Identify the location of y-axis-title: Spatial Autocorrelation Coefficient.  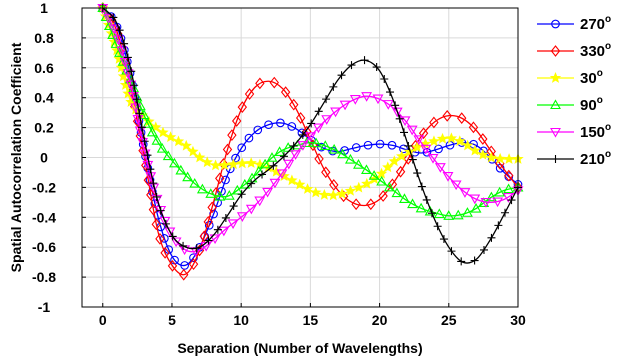
(16, 157).